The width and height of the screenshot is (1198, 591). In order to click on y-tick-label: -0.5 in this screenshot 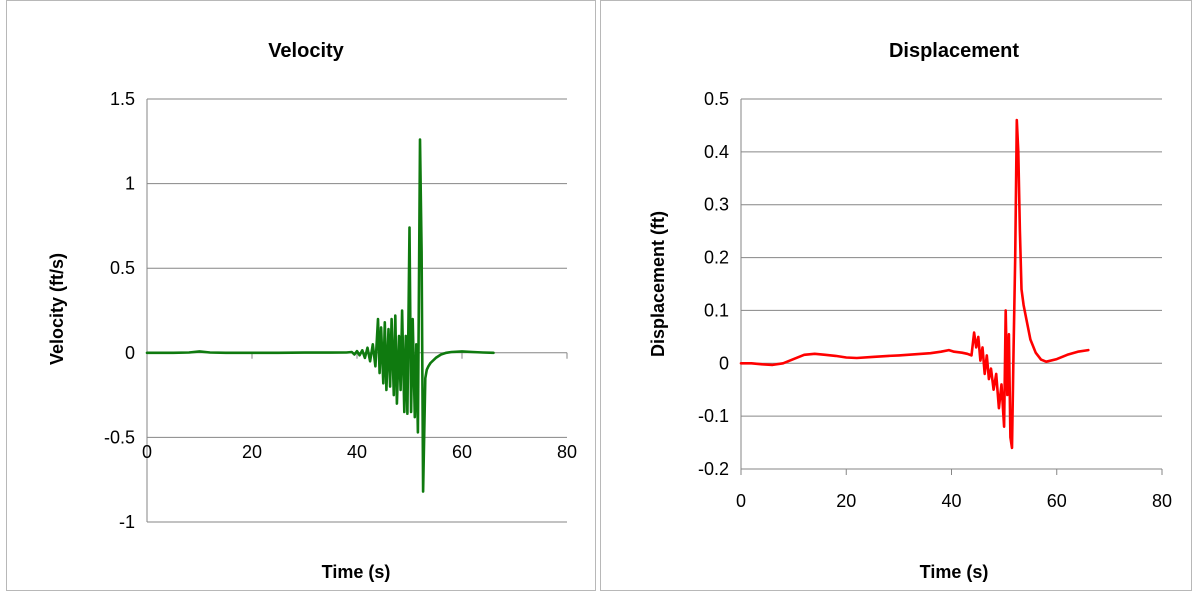, I will do `click(119, 437)`.